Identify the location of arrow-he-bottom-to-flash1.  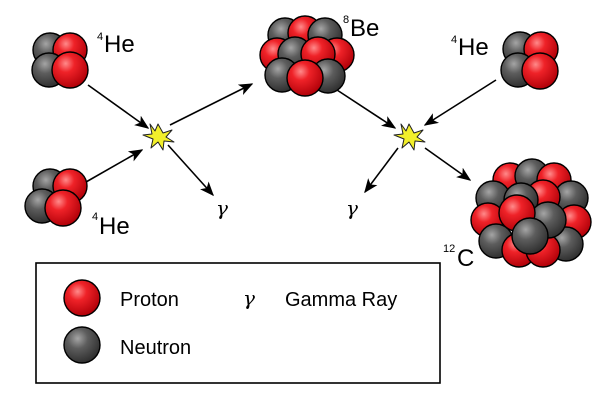
(114, 166).